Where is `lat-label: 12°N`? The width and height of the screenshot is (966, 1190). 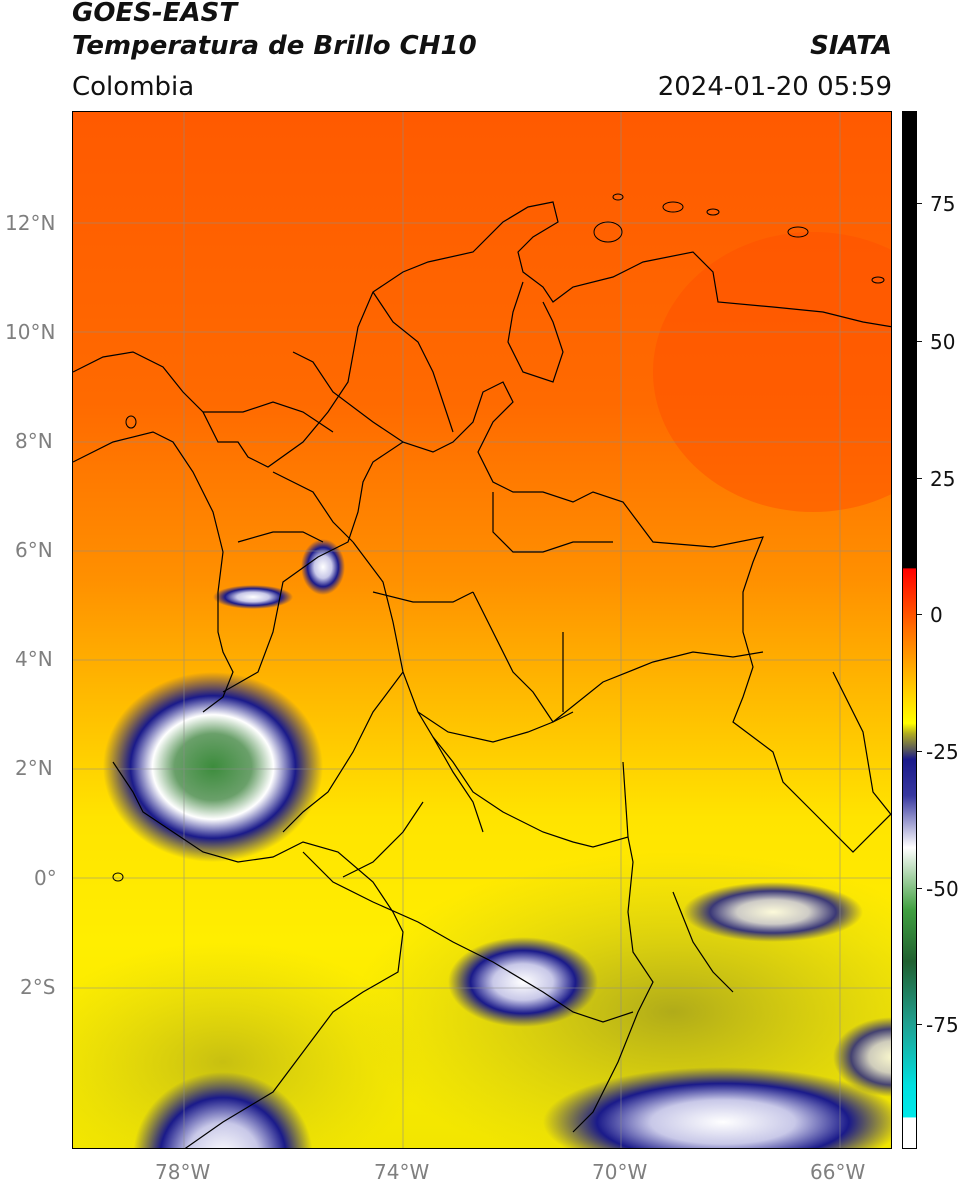 lat-label: 12°N is located at coordinates (30, 223).